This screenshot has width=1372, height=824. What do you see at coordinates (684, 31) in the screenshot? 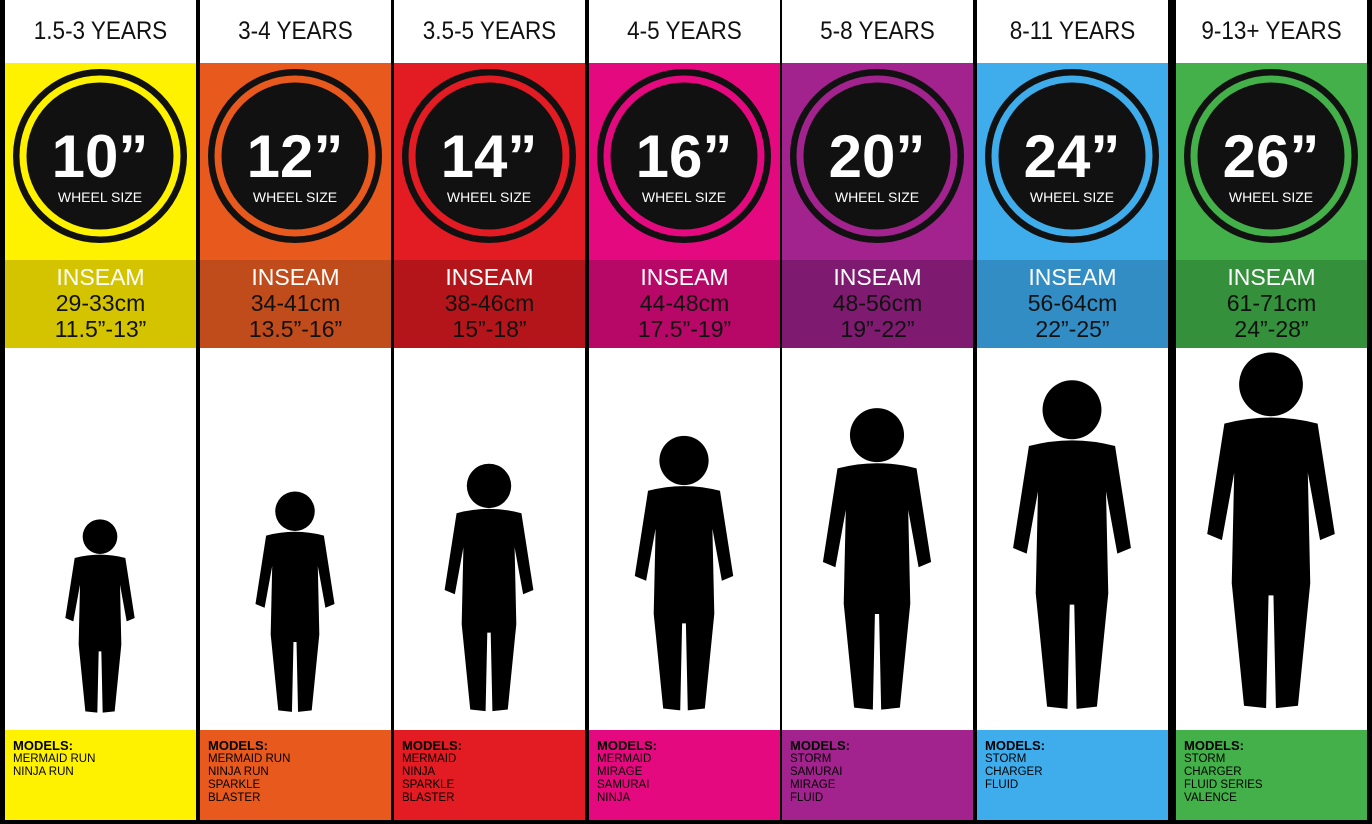
I see `age-range: 4-5 YEARS` at bounding box center [684, 31].